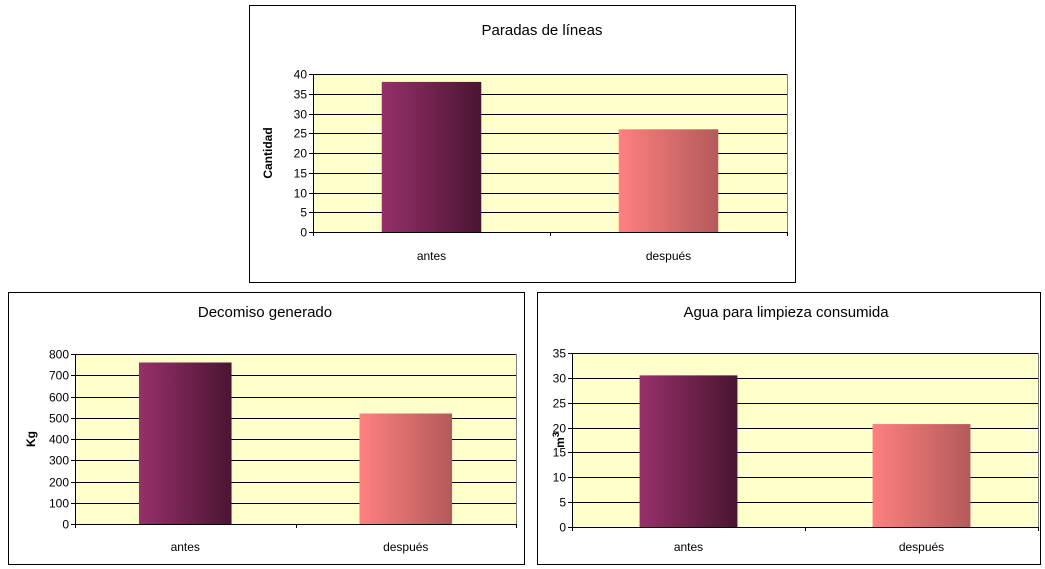 This screenshot has width=1045, height=569. Describe the element at coordinates (59, 419) in the screenshot. I see `y-tick-label: 500` at that location.